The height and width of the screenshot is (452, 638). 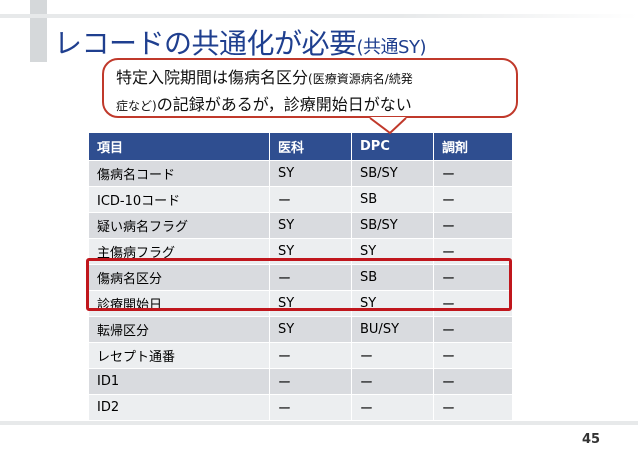 What do you see at coordinates (179, 199) in the screenshot?
I see `cell-item: ICD-10コード` at bounding box center [179, 199].